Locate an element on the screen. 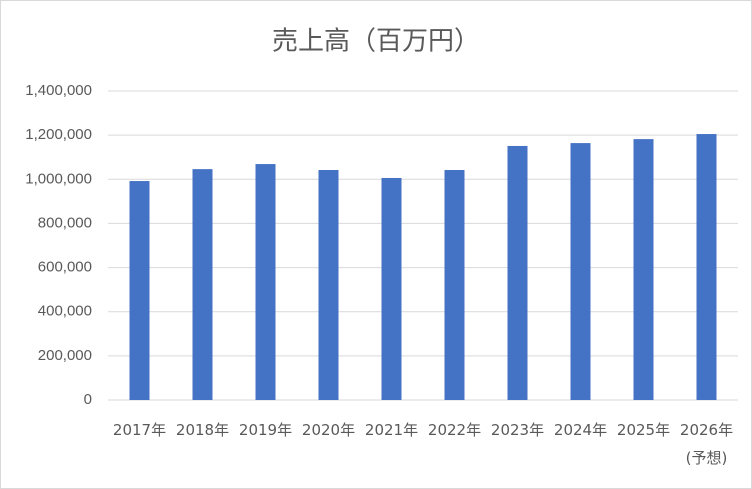 Image resolution: width=752 pixels, height=489 pixels. x-tick-label: 2019年 is located at coordinates (265, 430).